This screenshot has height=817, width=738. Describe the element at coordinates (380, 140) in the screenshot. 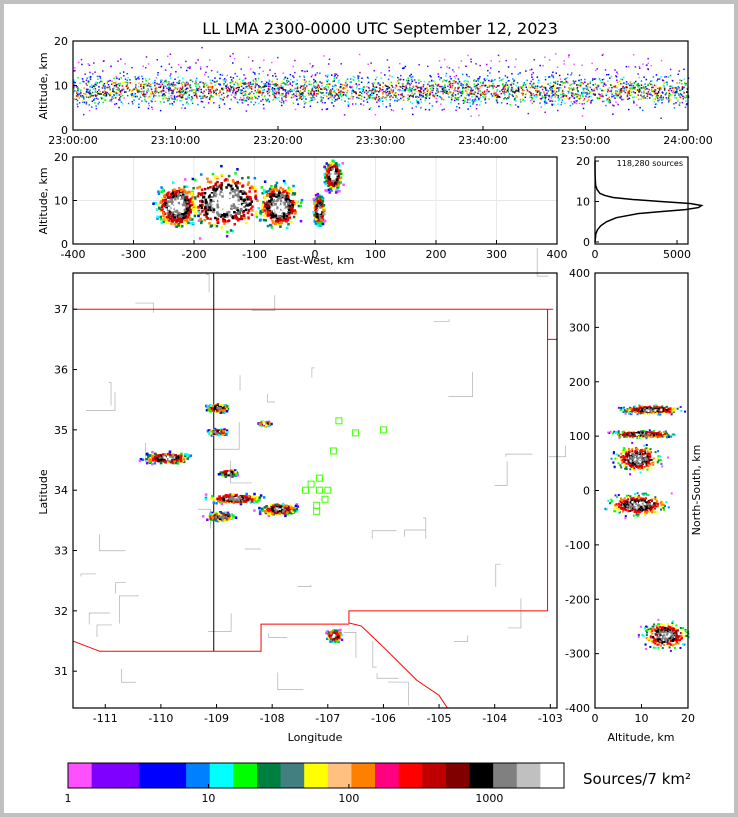

I see `time-height-xtick-label: 23:30:00` at that location.